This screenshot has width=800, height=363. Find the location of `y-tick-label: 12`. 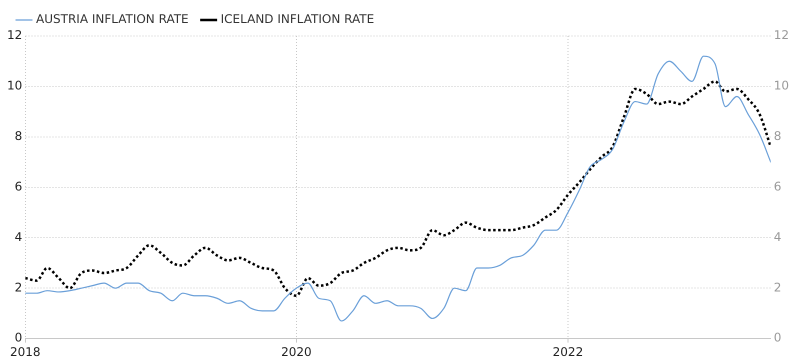

y-tick-label: 12 is located at coordinates (14, 35).